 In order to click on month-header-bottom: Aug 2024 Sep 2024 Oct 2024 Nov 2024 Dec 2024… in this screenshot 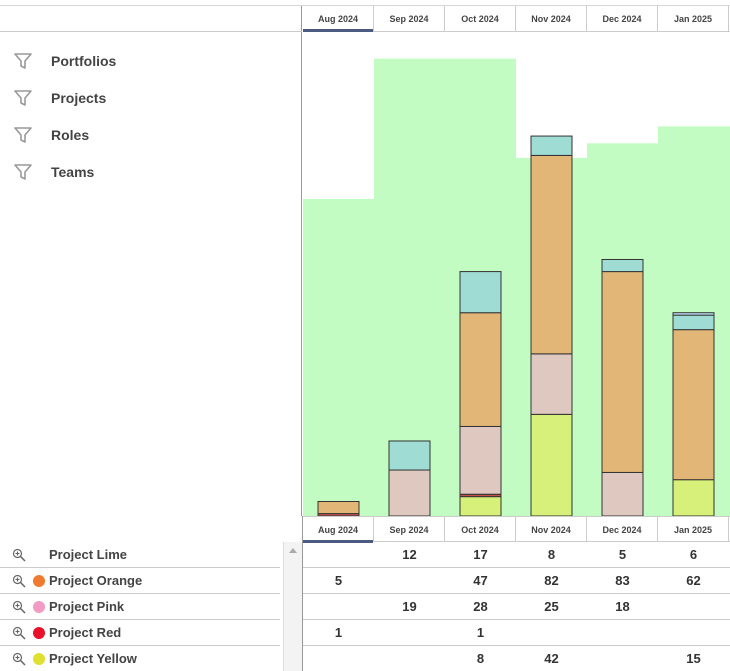, I will do `click(516, 529)`.